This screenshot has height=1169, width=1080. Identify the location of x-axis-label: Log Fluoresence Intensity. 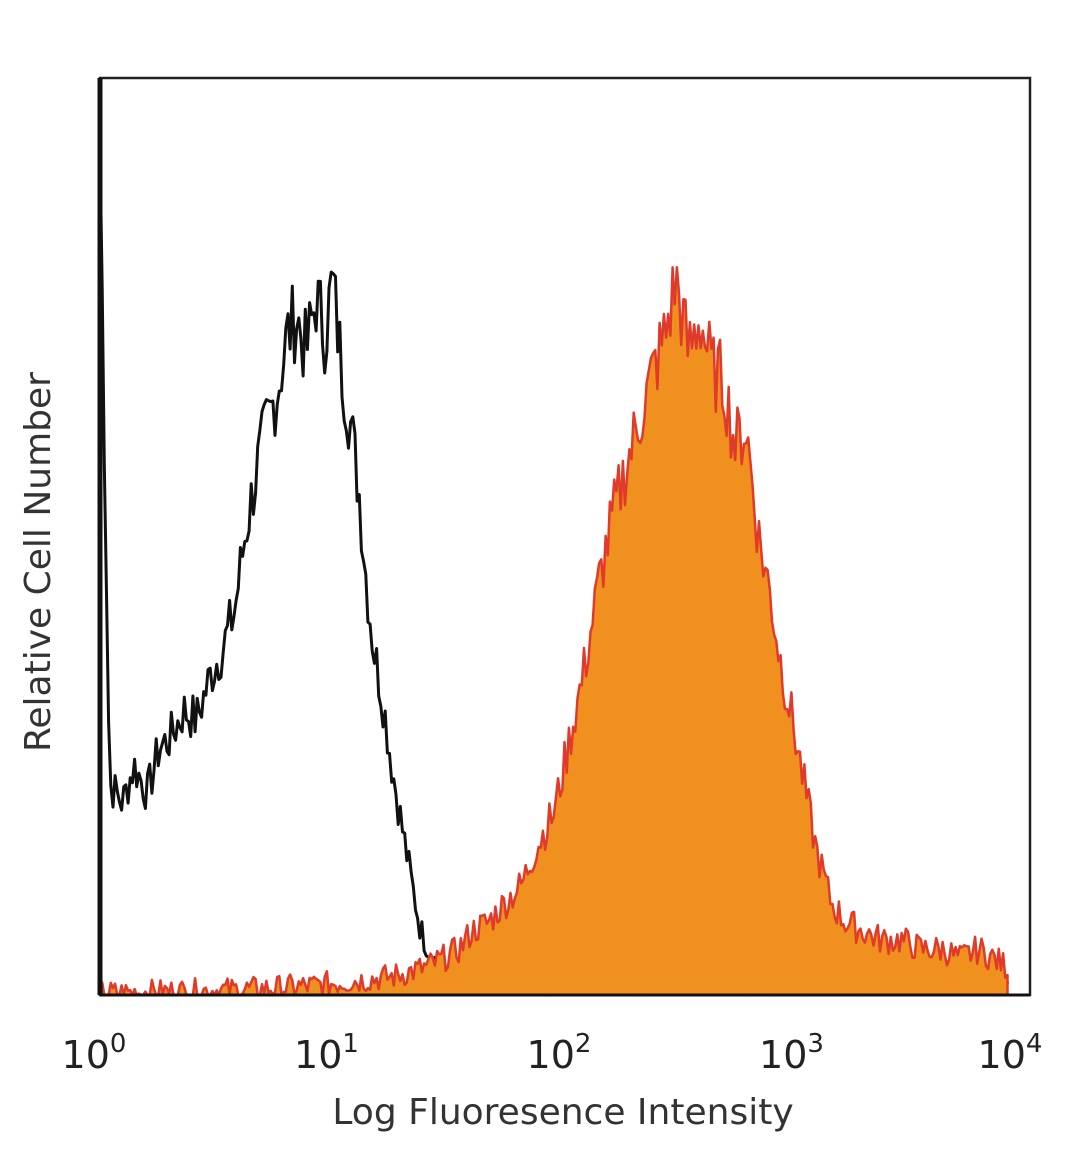
(562, 1112).